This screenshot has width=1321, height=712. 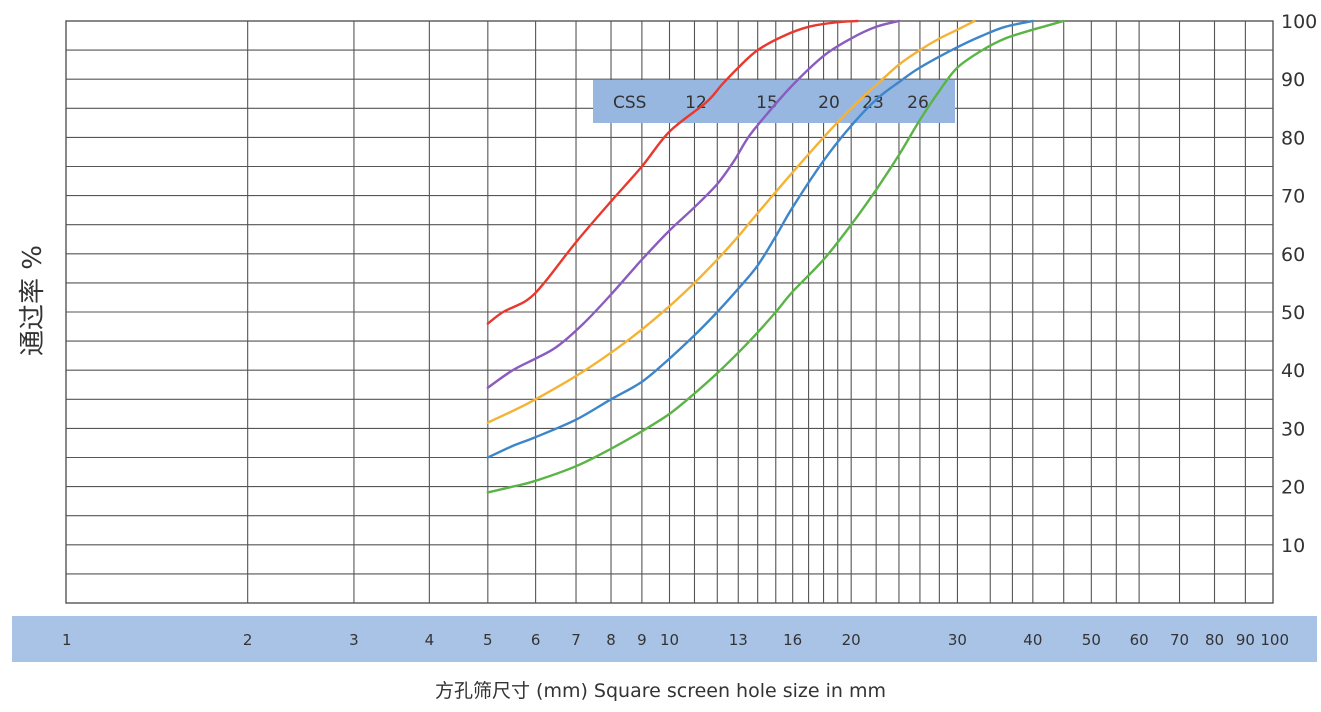 I want to click on x-tick-label: 90, so click(x=1245, y=640).